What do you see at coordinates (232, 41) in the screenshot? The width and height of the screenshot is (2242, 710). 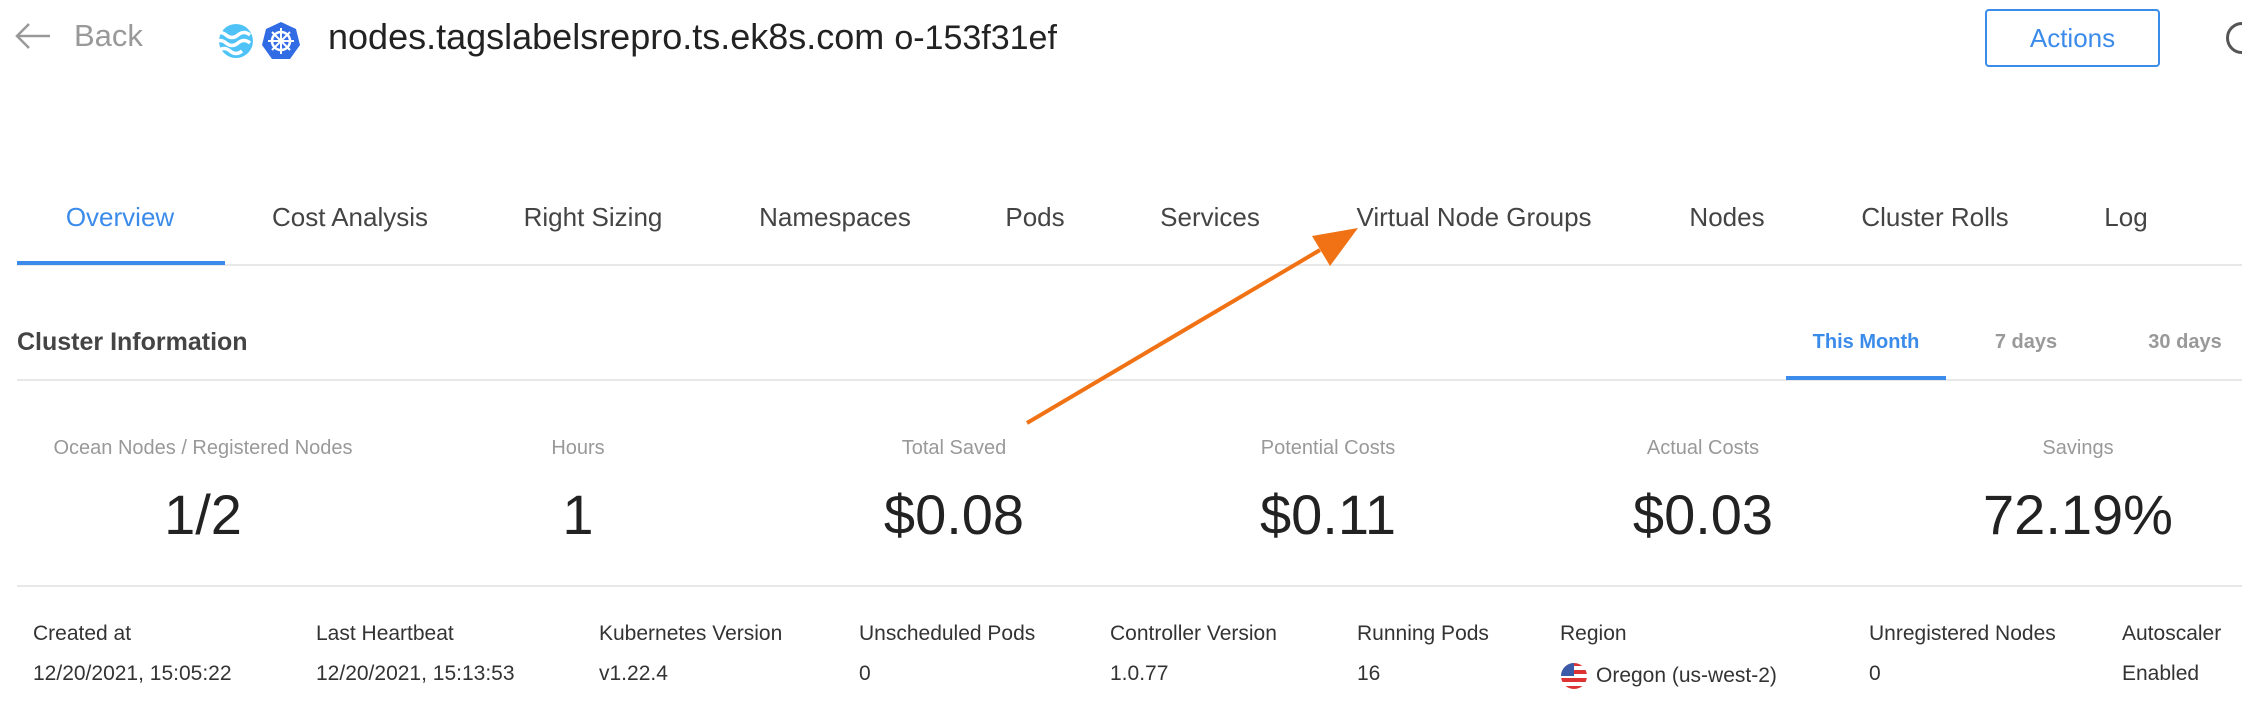 I see `ocean-logo-icon` at bounding box center [232, 41].